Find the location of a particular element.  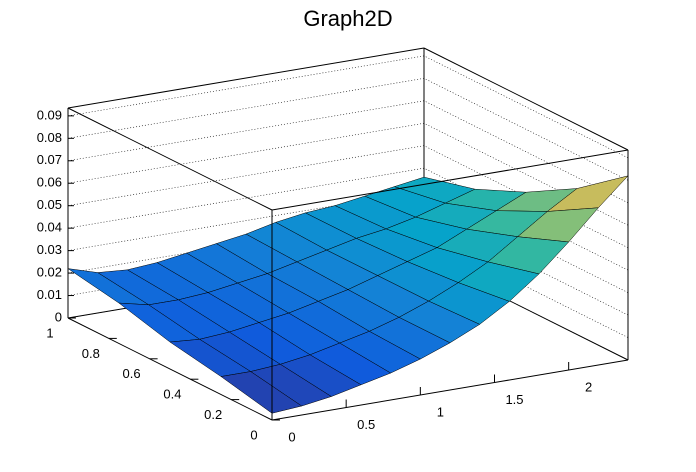

x-tick-label: 2 is located at coordinates (588, 386).